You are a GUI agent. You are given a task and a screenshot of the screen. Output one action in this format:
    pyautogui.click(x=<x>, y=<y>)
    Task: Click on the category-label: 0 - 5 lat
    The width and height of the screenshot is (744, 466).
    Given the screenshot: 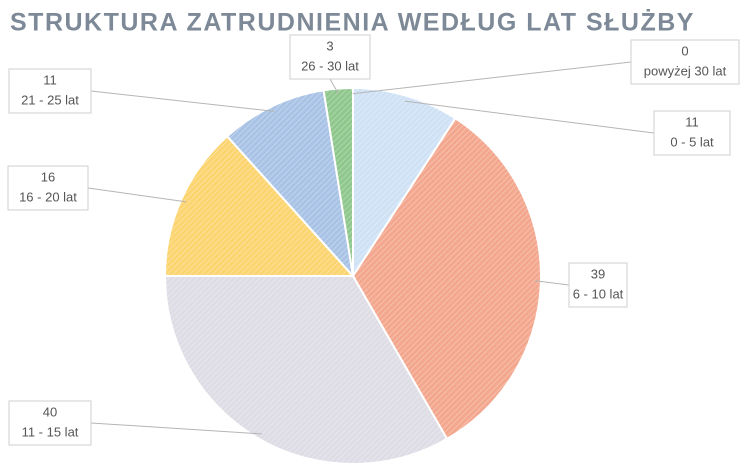 What is the action you would take?
    pyautogui.click(x=692, y=141)
    